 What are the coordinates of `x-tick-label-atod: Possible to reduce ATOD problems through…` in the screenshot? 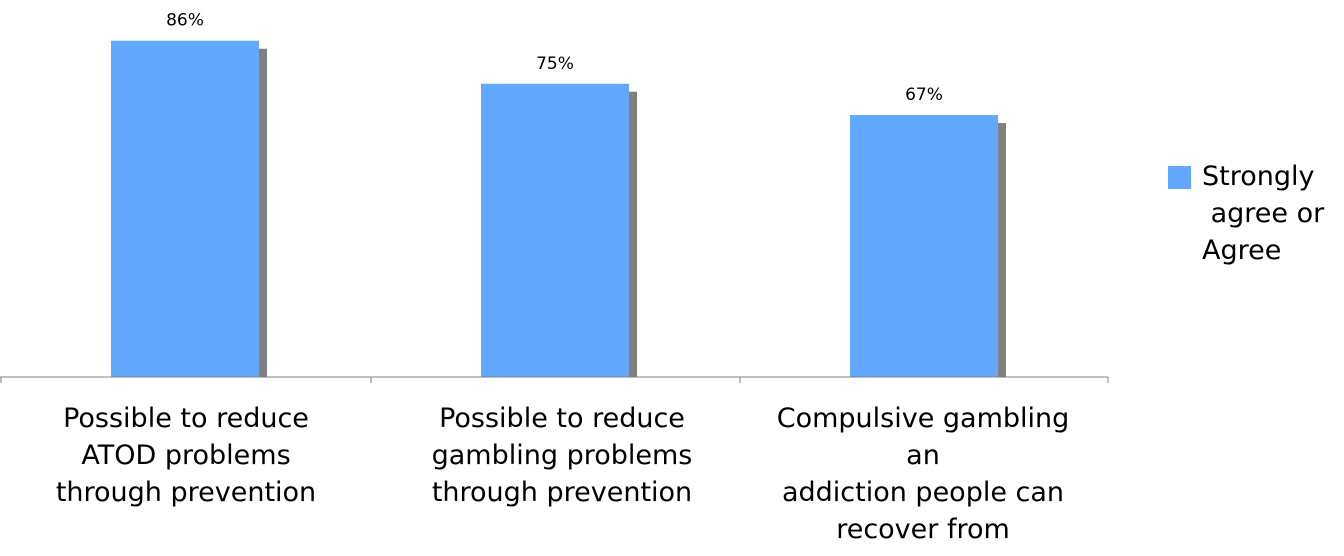 It's located at (186, 455).